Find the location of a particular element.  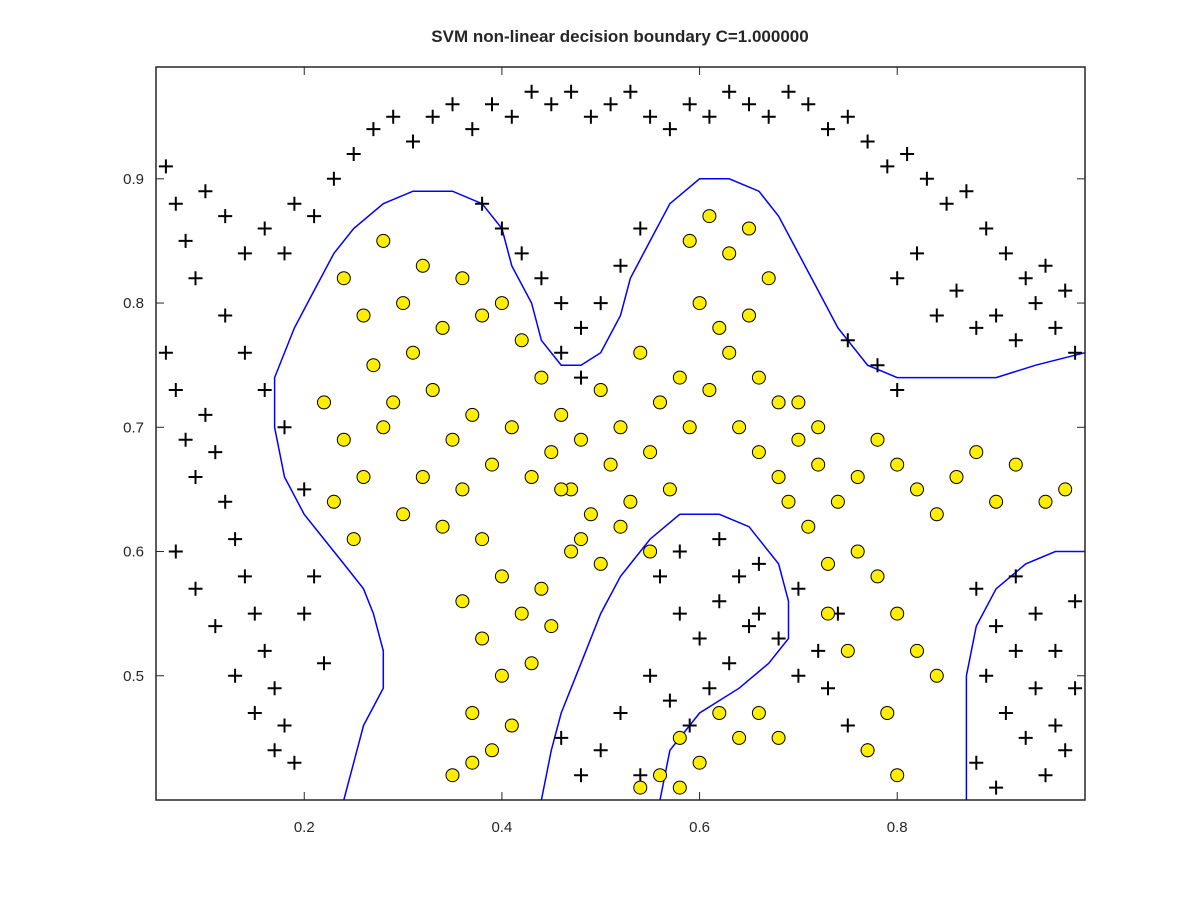

x-tick-label: 0.6 is located at coordinates (699, 827).